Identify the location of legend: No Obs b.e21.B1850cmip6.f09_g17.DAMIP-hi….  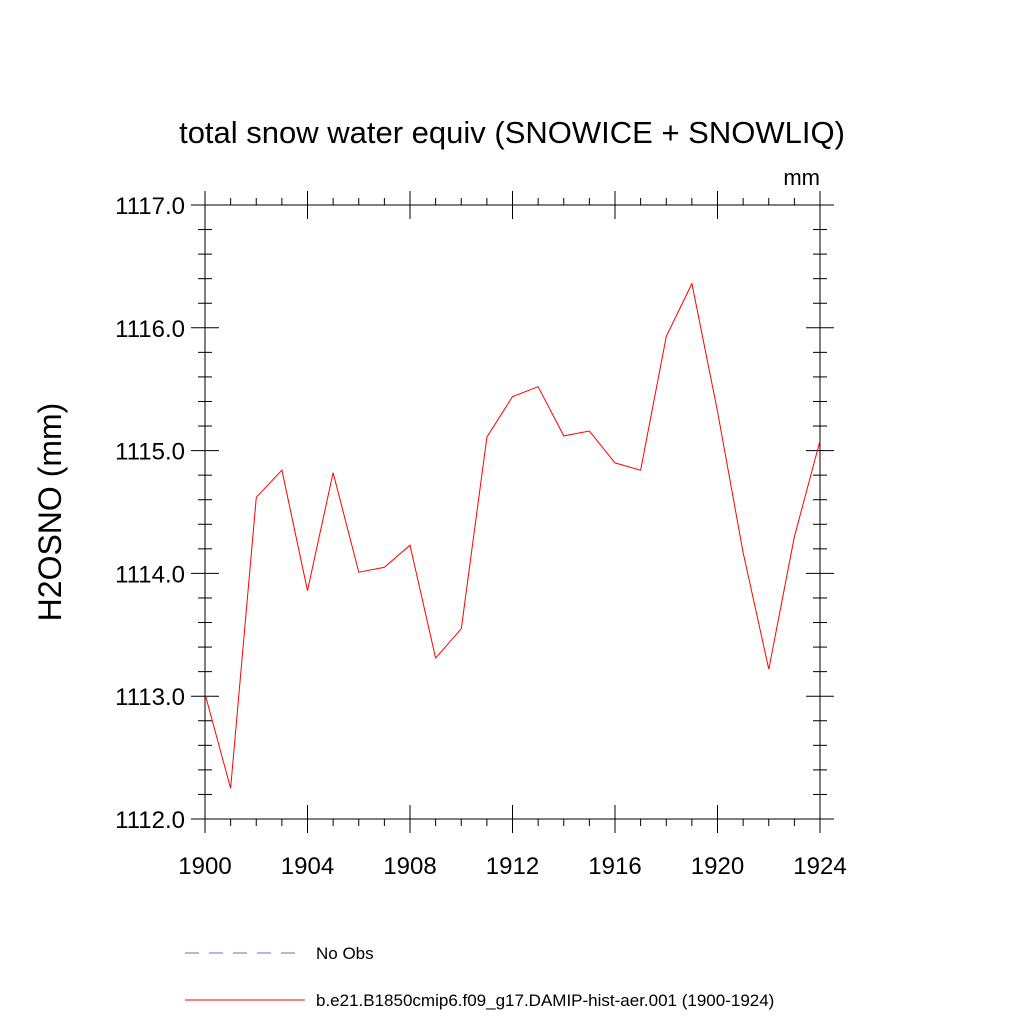
(479, 977).